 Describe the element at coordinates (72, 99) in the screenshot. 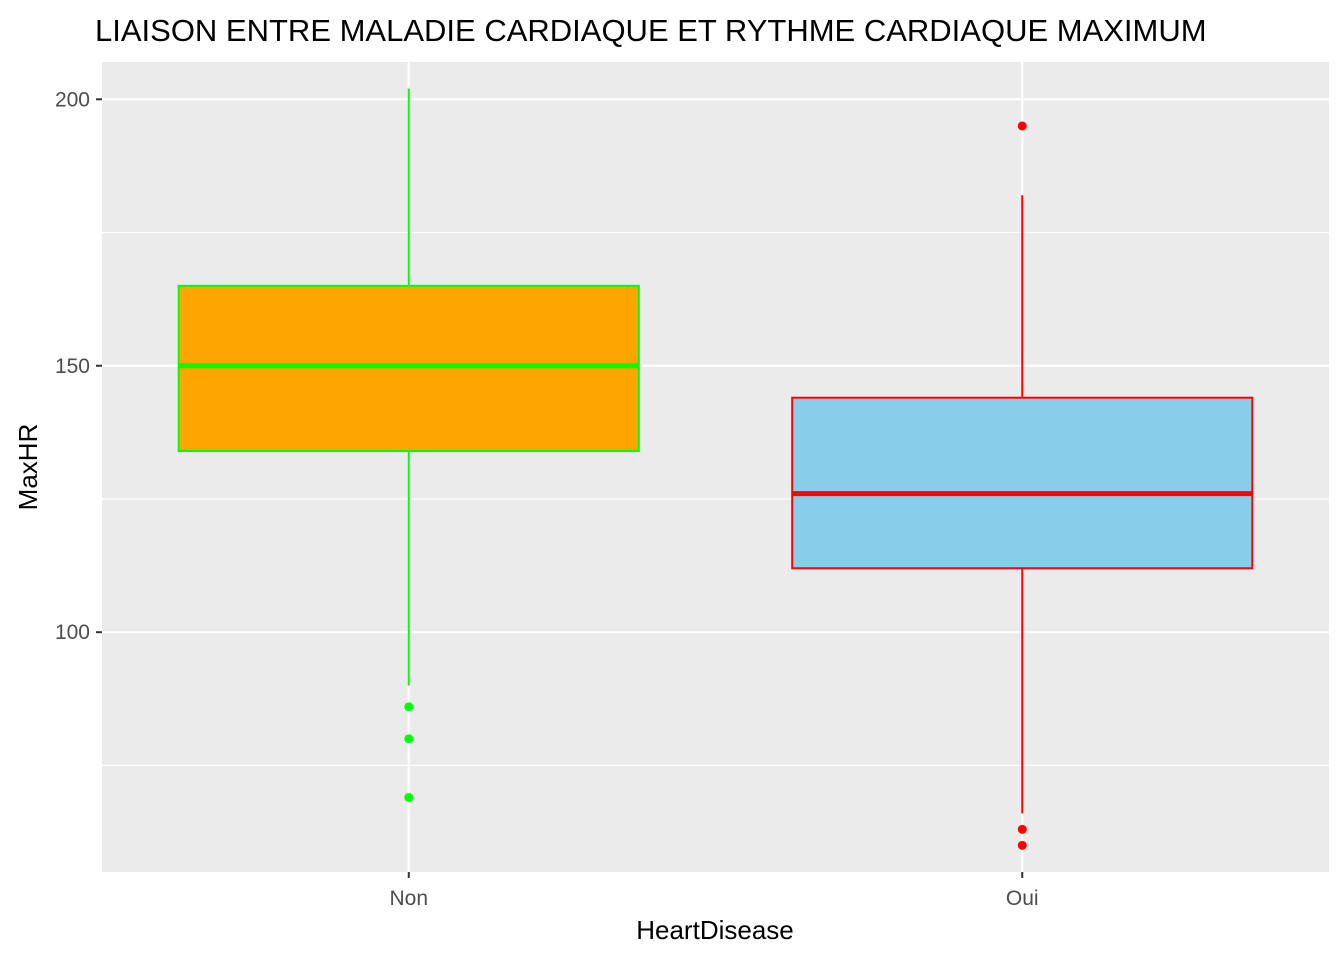

I see `y-tick-label: 200` at that location.